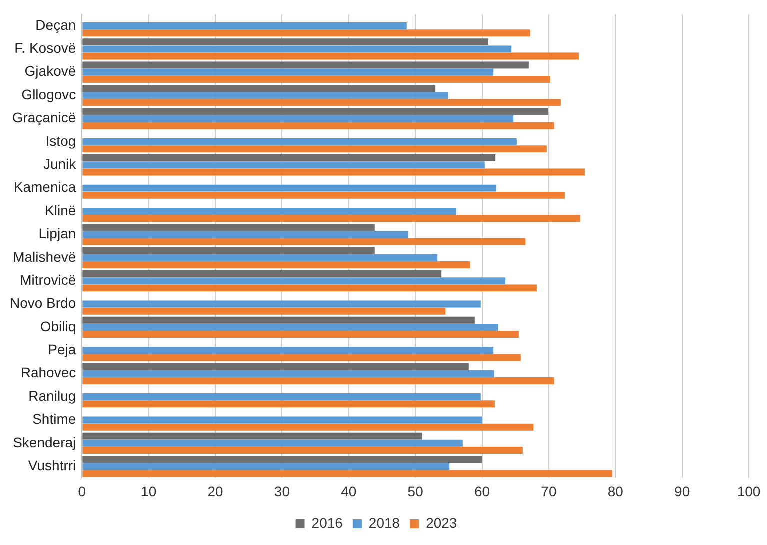 This screenshot has width=767, height=545. What do you see at coordinates (44, 256) in the screenshot?
I see `y-tick-label: Malishevë` at bounding box center [44, 256].